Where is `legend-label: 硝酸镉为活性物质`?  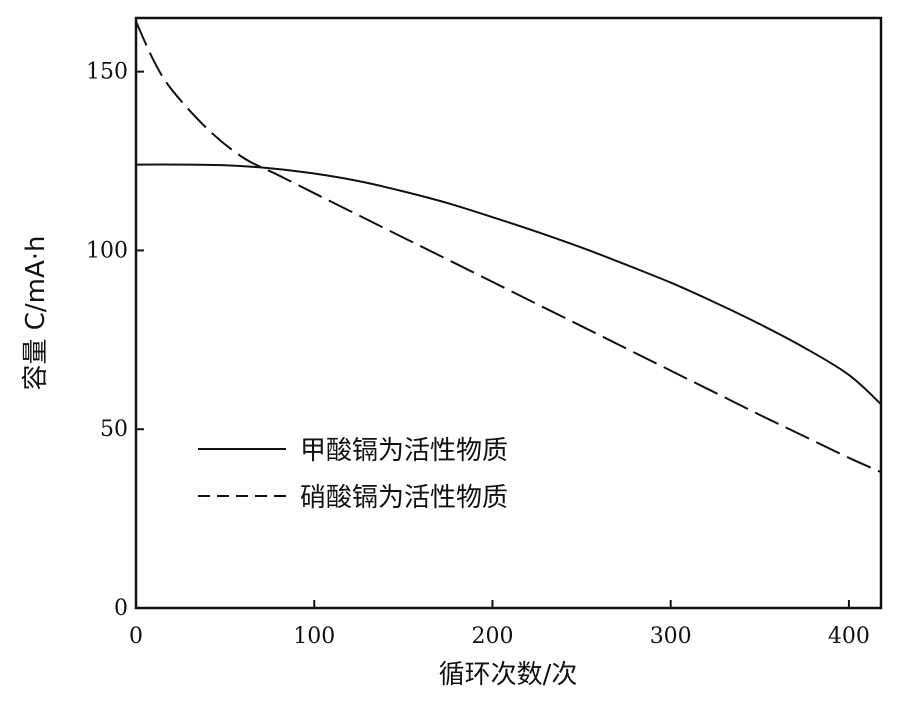 legend-label: 硝酸镉为活性物质 is located at coordinates (404, 498).